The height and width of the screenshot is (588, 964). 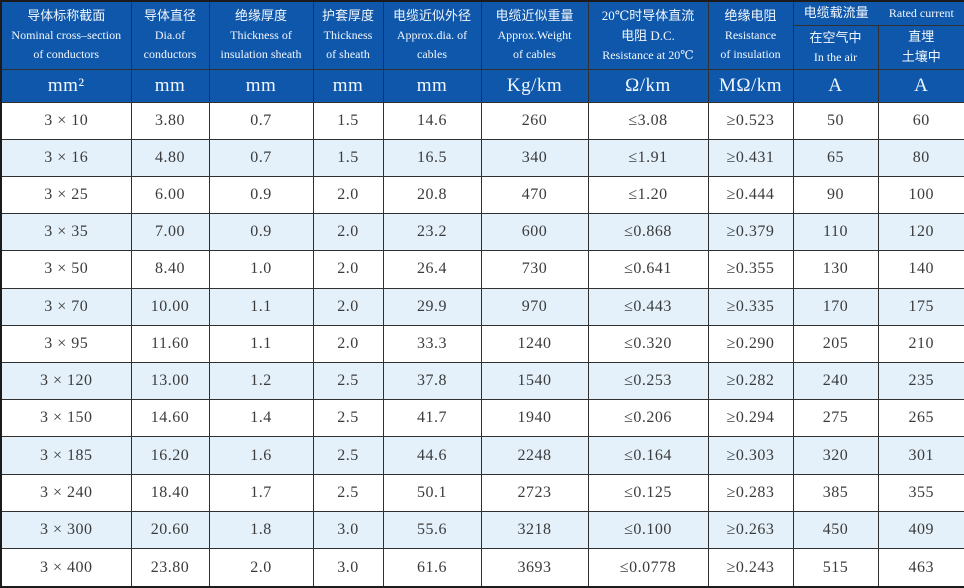 I want to click on table-cell: 100, so click(x=920, y=195).